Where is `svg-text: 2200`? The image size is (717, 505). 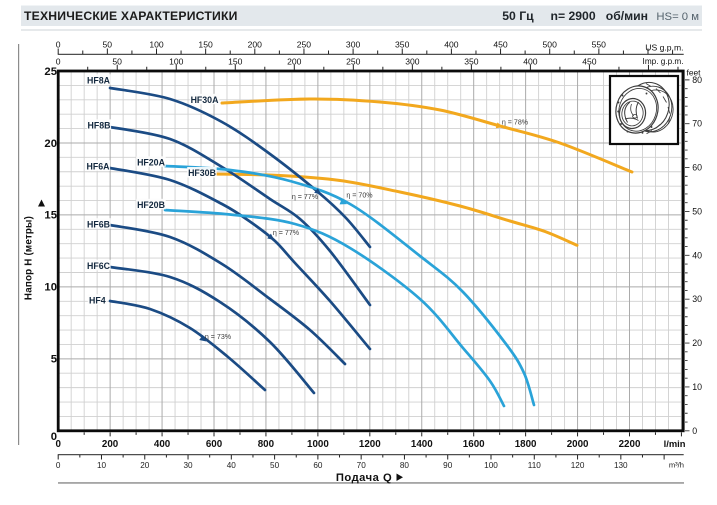
svg-text: 2200 is located at coordinates (630, 444).